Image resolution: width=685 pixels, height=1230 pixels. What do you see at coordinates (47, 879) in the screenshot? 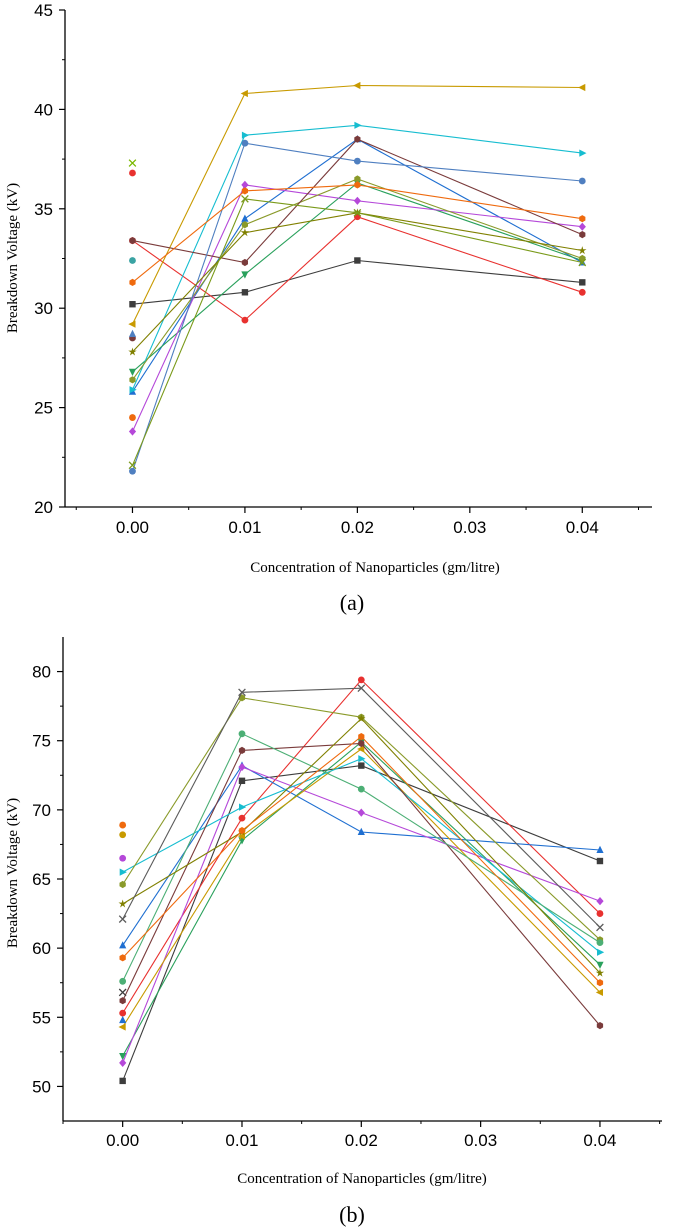
I see `chart-b-y-ticks: 50 55 60 65 70 75 80` at bounding box center [47, 879].